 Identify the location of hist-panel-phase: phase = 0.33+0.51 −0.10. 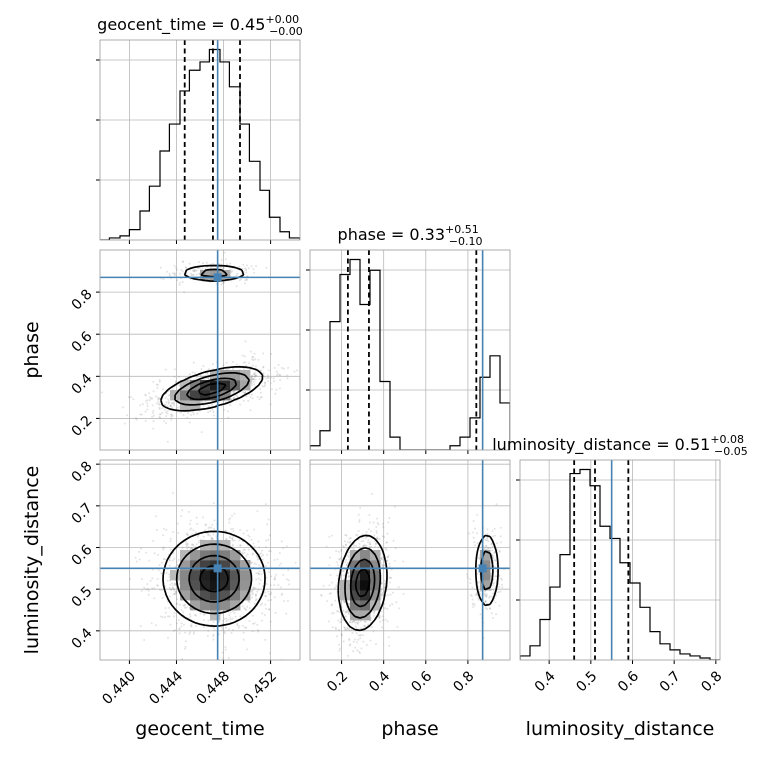
(408, 338).